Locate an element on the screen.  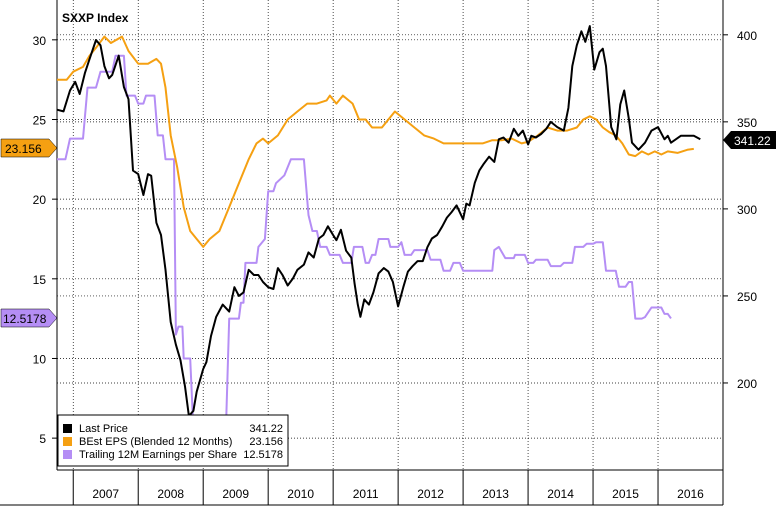
price-value-tag-text: 341.22 is located at coordinates (752, 141).